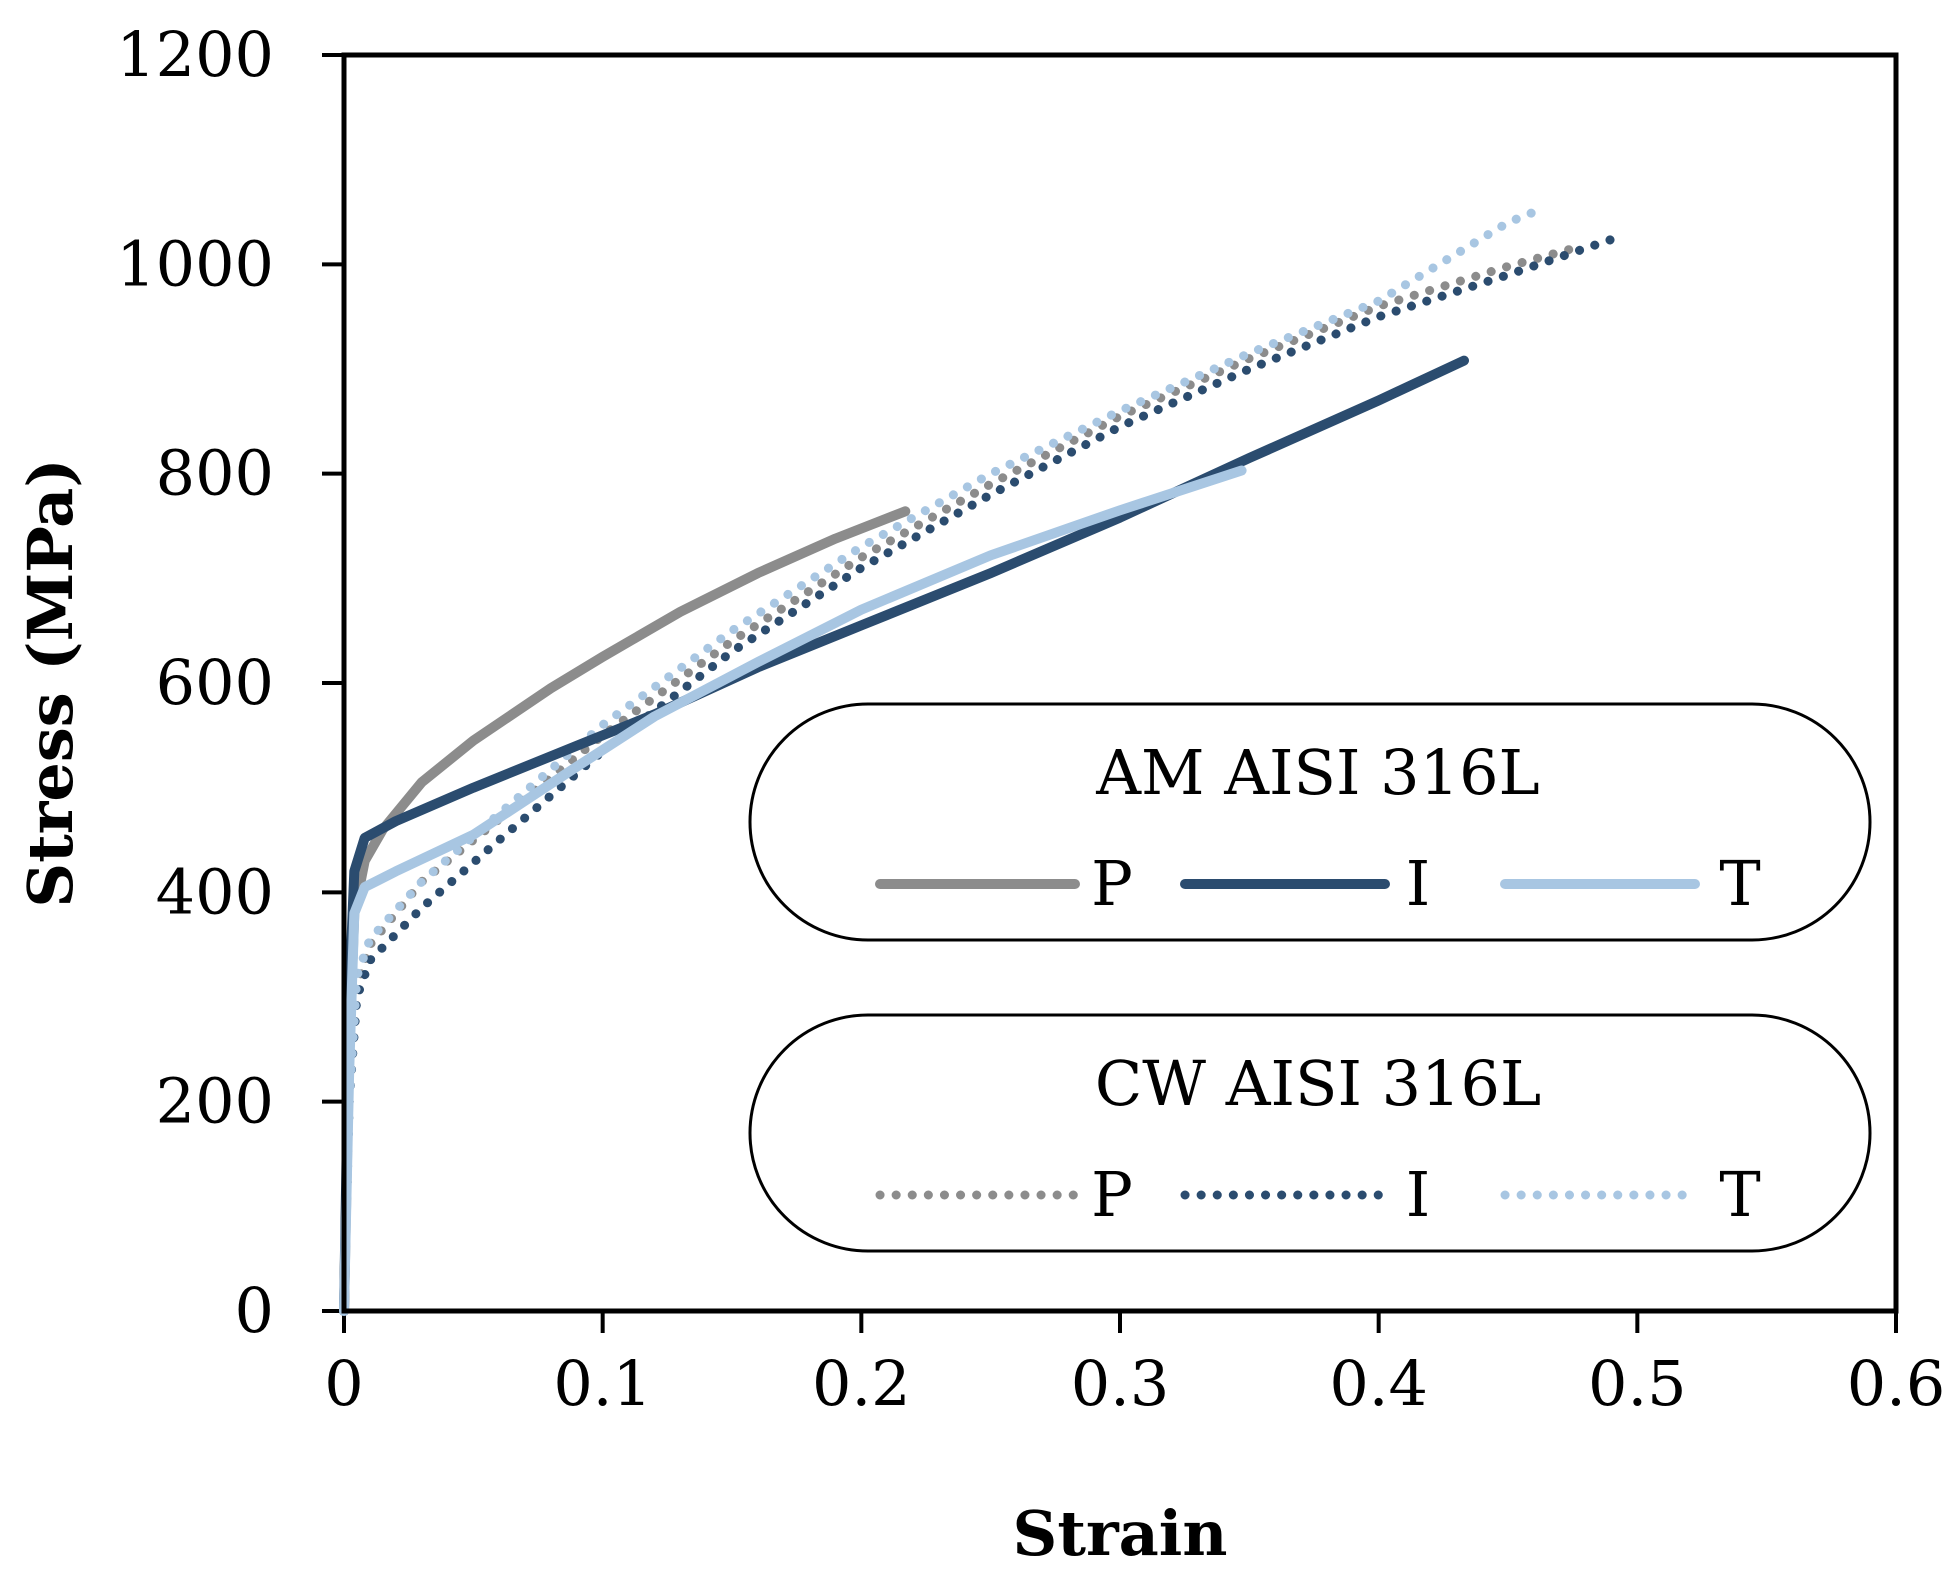  Describe the element at coordinates (215, 682) in the screenshot. I see `y-tick-label: 600` at that location.